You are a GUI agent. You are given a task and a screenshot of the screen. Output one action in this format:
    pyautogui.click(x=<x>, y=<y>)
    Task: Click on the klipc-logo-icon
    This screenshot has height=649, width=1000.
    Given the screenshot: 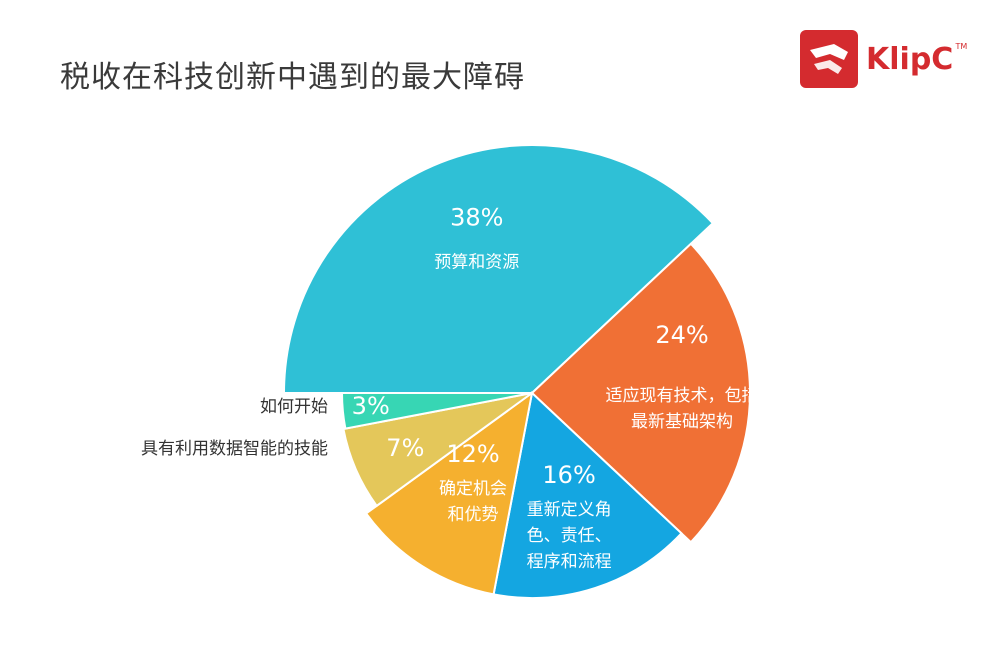 What is the action you would take?
    pyautogui.click(x=829, y=59)
    